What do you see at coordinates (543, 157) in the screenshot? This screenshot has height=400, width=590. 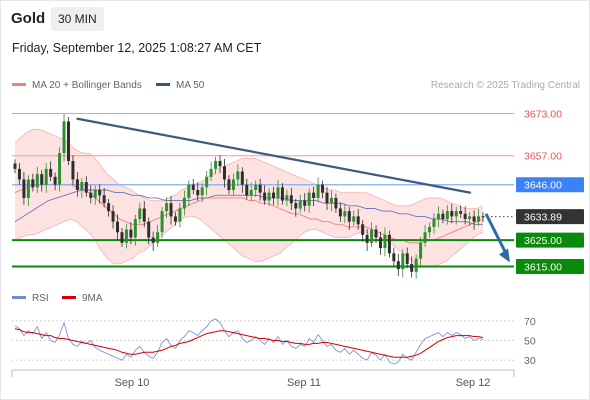 I see `level-label-3657.00: 3657.00` at bounding box center [543, 157].